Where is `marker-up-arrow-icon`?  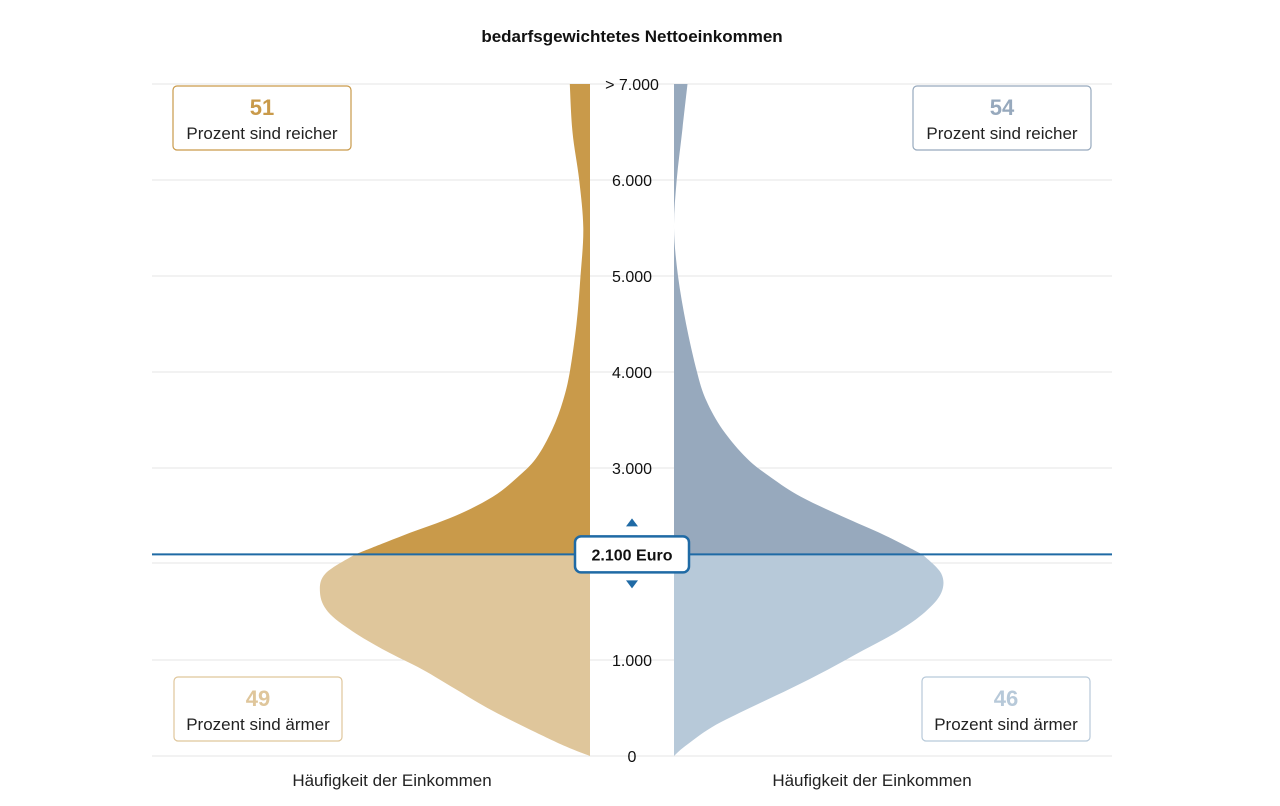 marker-up-arrow-icon is located at coordinates (632, 522).